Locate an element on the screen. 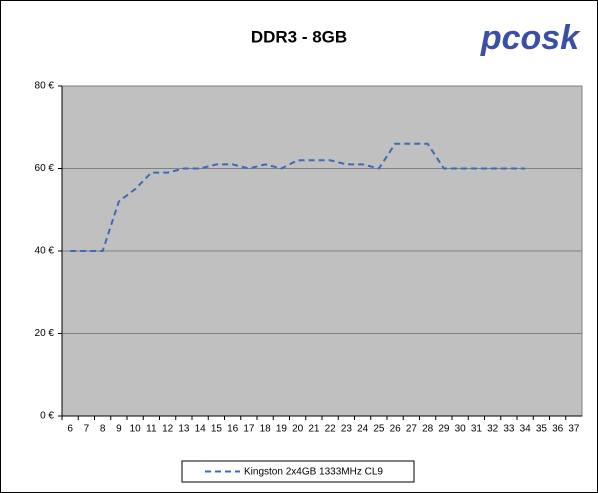 This screenshot has width=598, height=493. x-tick-label: 29 is located at coordinates (444, 429).